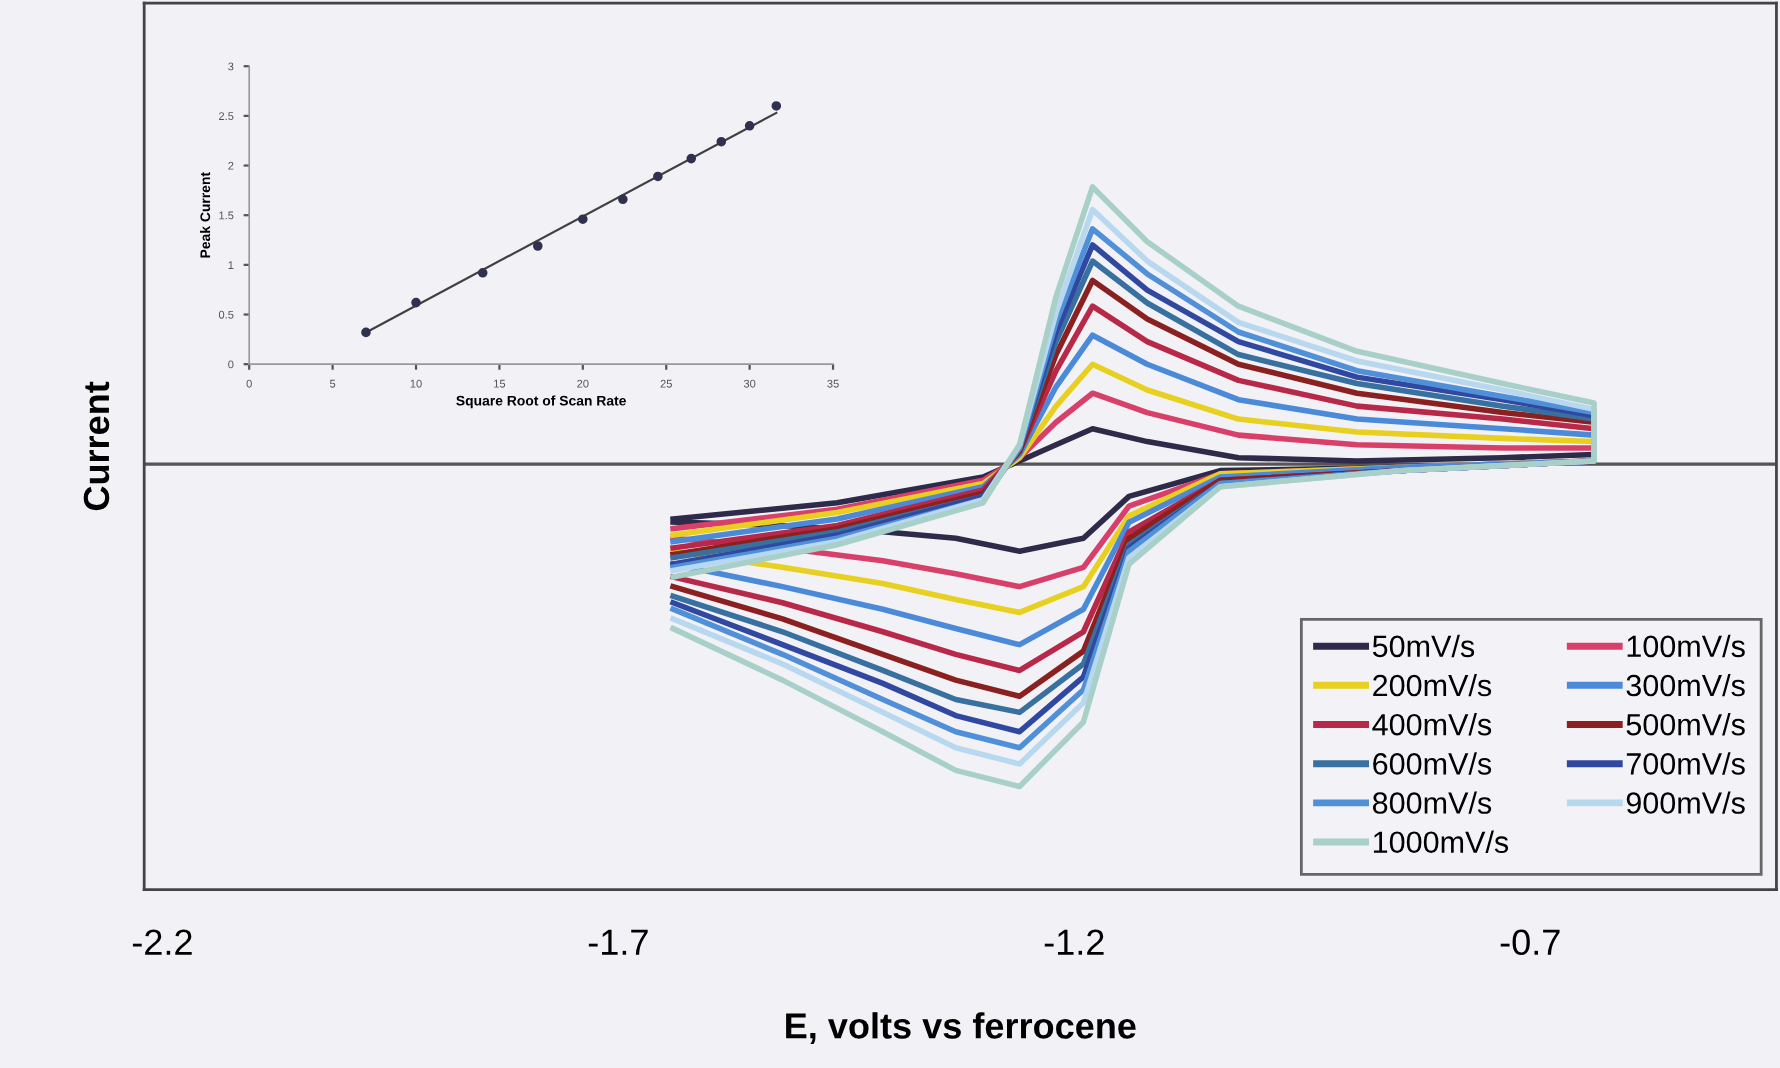 The image size is (1780, 1068). What do you see at coordinates (162, 942) in the screenshot?
I see `x-tick-label: -2.2` at bounding box center [162, 942].